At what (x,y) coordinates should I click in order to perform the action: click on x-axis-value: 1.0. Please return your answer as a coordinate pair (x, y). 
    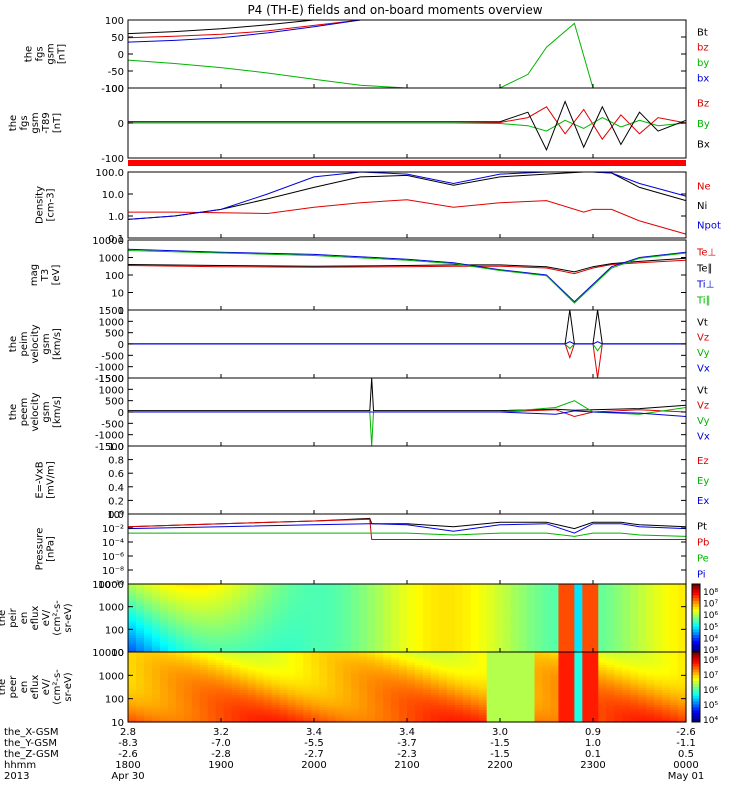
    Looking at the image, I should click on (593, 743).